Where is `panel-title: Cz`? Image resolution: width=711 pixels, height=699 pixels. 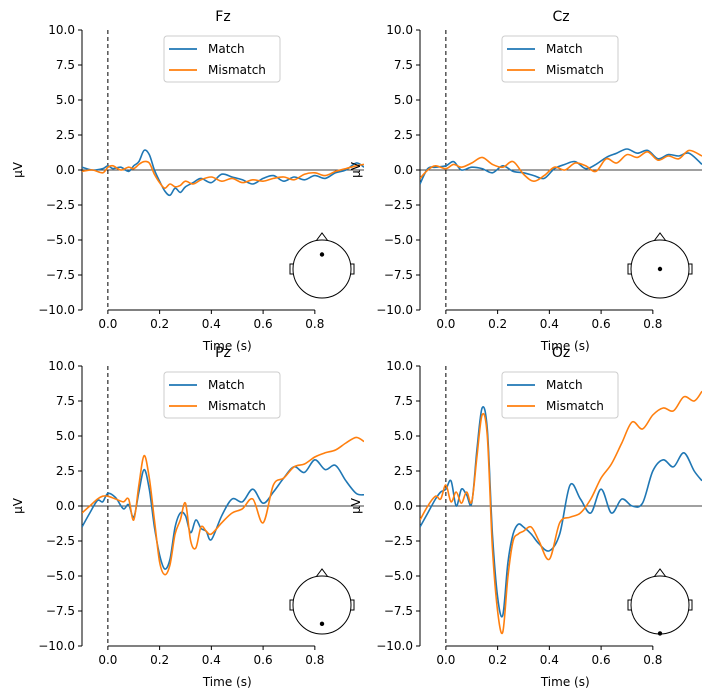
panel-title: Cz is located at coordinates (560, 17).